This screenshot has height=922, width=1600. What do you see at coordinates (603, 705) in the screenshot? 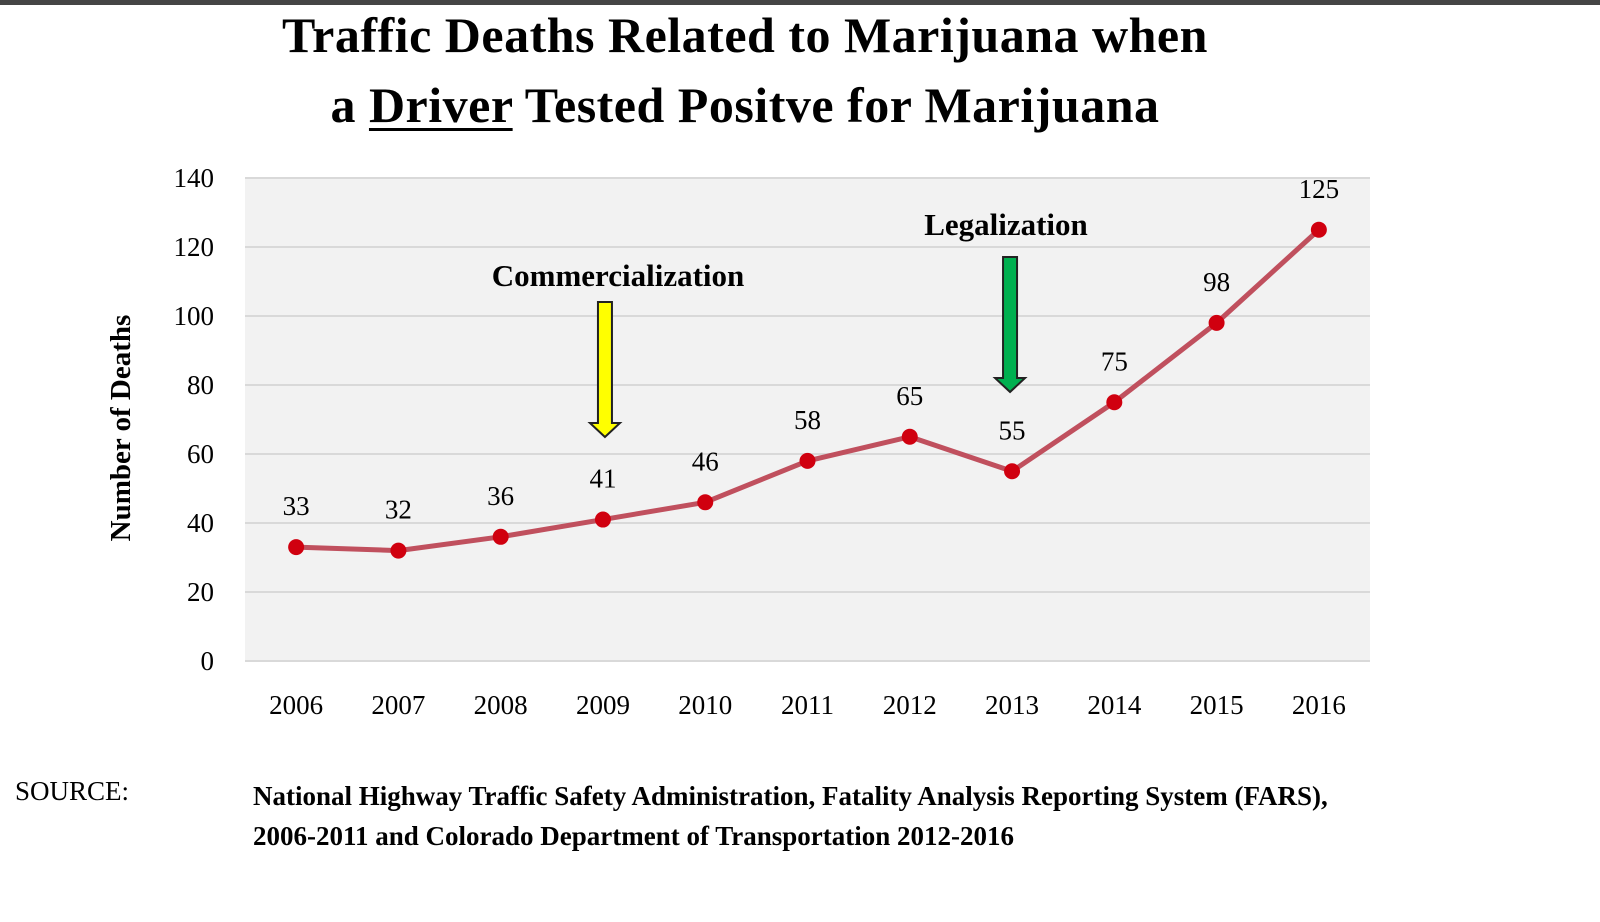
I see `x-tick-label: 2009` at bounding box center [603, 705].